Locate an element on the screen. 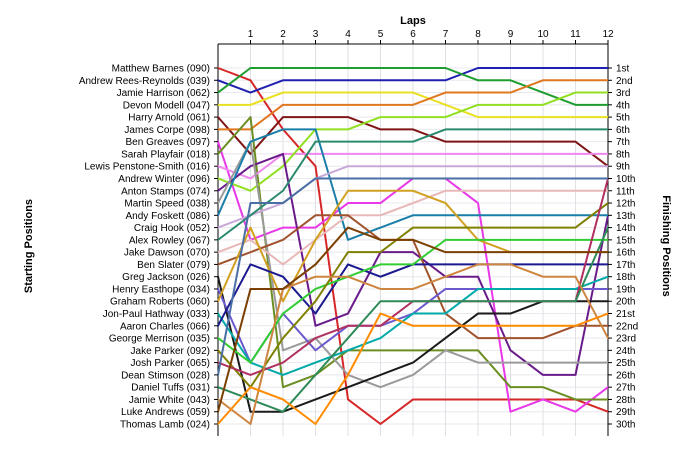  starting-position-label: Jake Dawson (070) is located at coordinates (167, 253).